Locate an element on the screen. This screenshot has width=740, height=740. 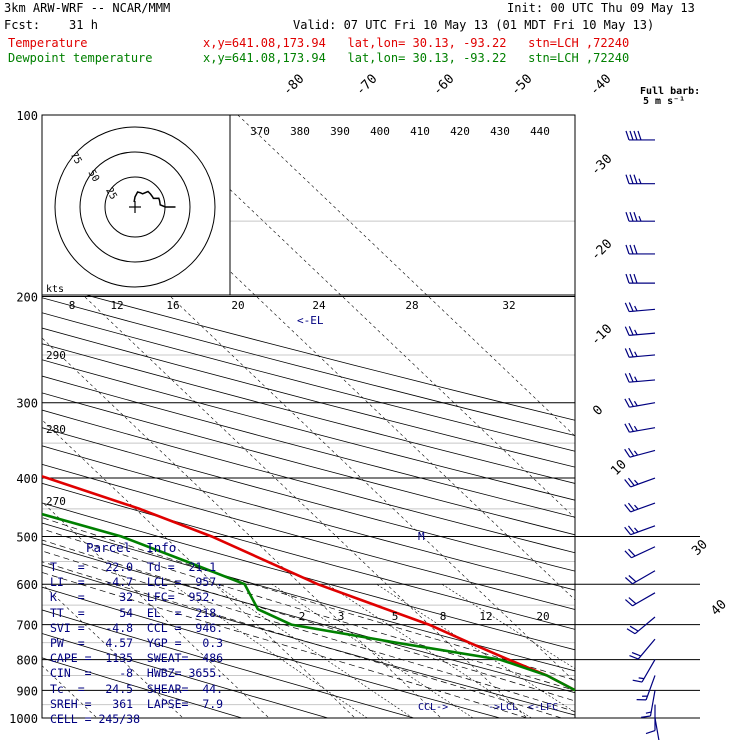
mixing-ratio-upper-label: 16 is located at coordinates (172, 305).